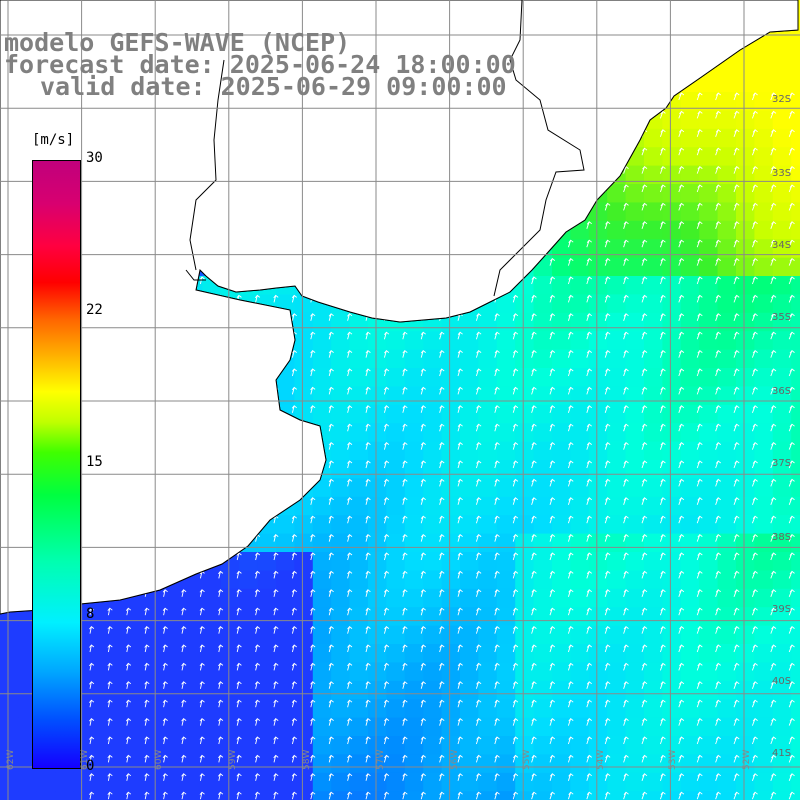  I want to click on lat-label: 34S, so click(782, 245).